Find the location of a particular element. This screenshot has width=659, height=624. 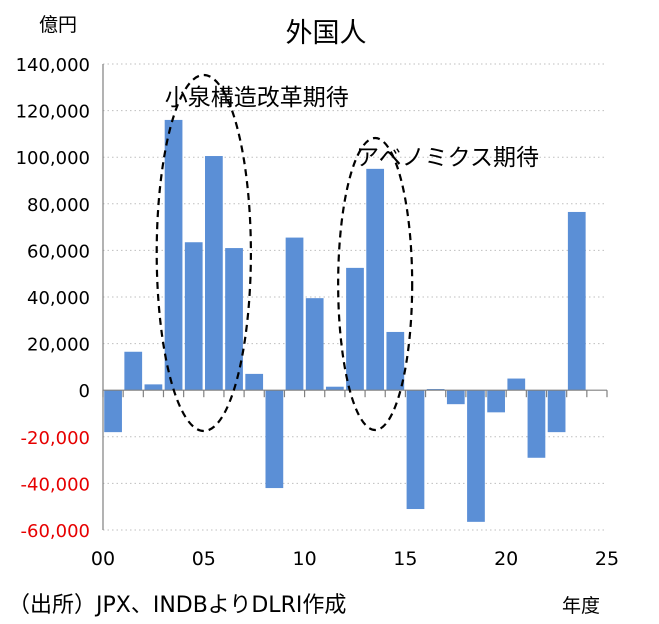

annotation-label: アベノミクス期待 is located at coordinates (447, 158).